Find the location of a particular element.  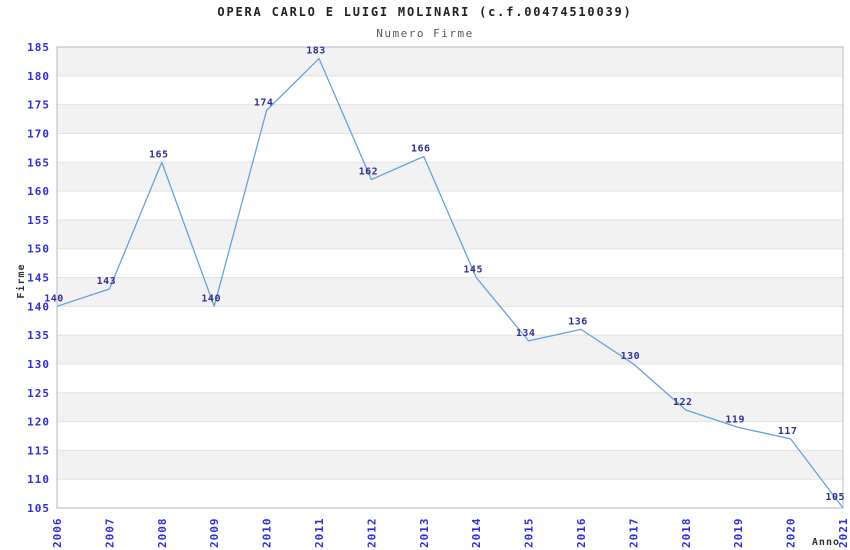

x-tick-label: 2013 is located at coordinates (424, 533).